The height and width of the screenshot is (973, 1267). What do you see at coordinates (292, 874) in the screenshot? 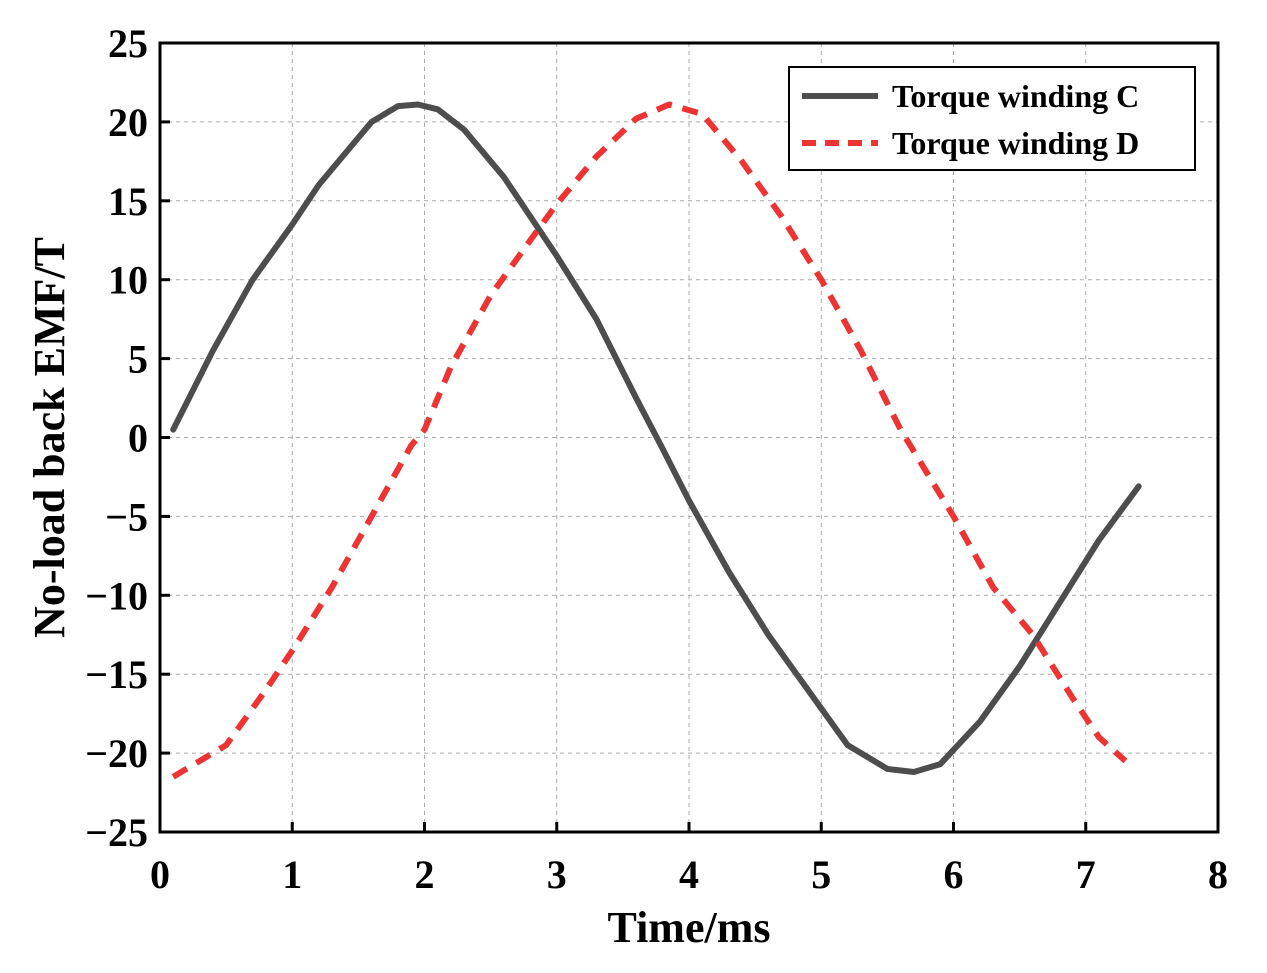
I see `x-tick-label: 1` at bounding box center [292, 874].